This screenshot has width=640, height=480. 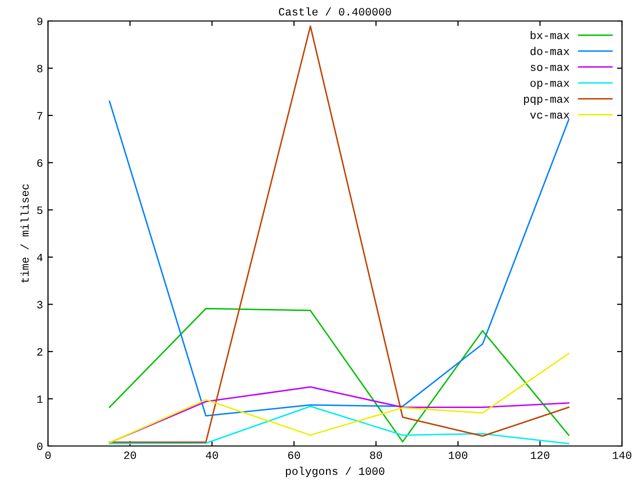 I want to click on y-tick-label: 6, so click(x=39, y=163).